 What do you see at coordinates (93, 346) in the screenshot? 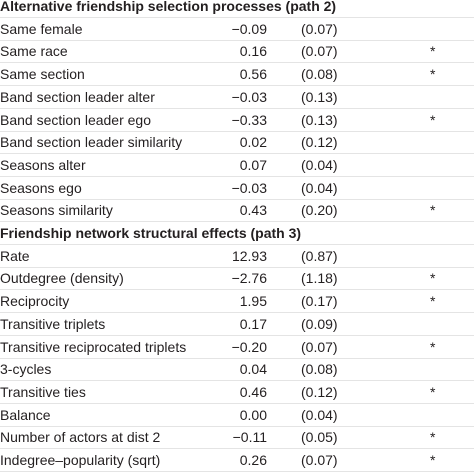
I see `row-label: Transitive reciprocated triplets` at bounding box center [93, 346].